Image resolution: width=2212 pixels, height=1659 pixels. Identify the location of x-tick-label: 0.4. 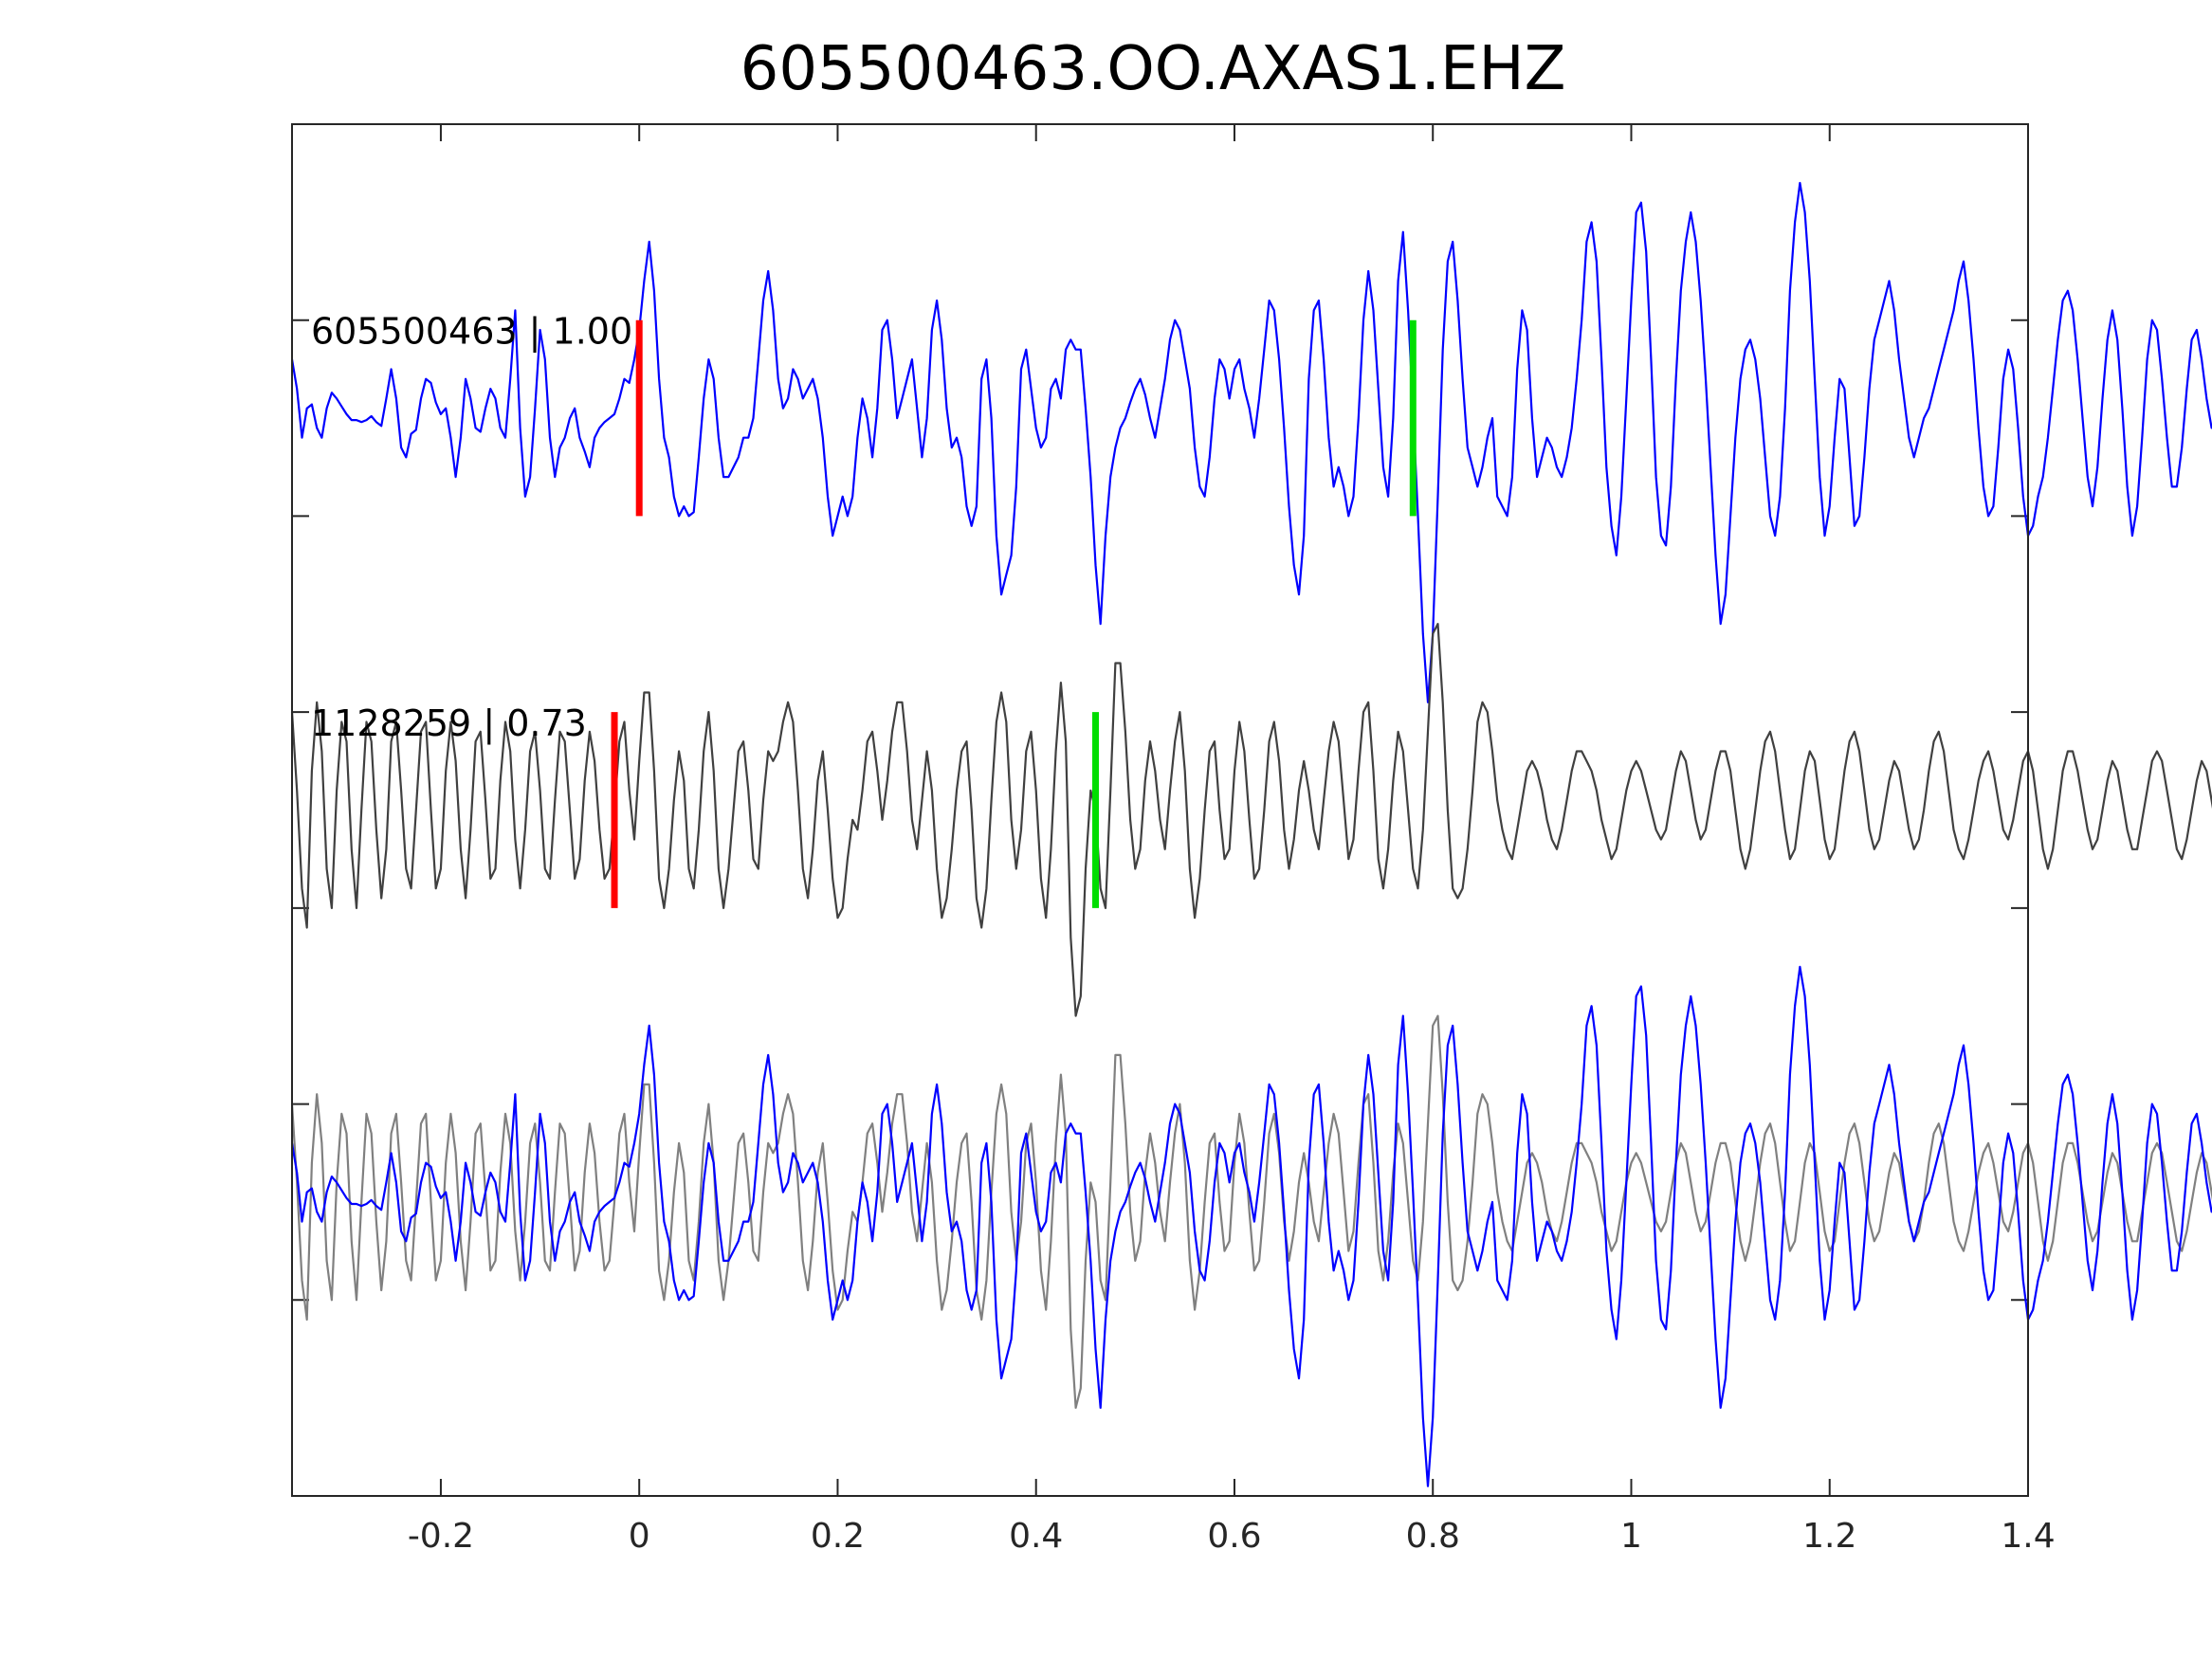
(1036, 1536).